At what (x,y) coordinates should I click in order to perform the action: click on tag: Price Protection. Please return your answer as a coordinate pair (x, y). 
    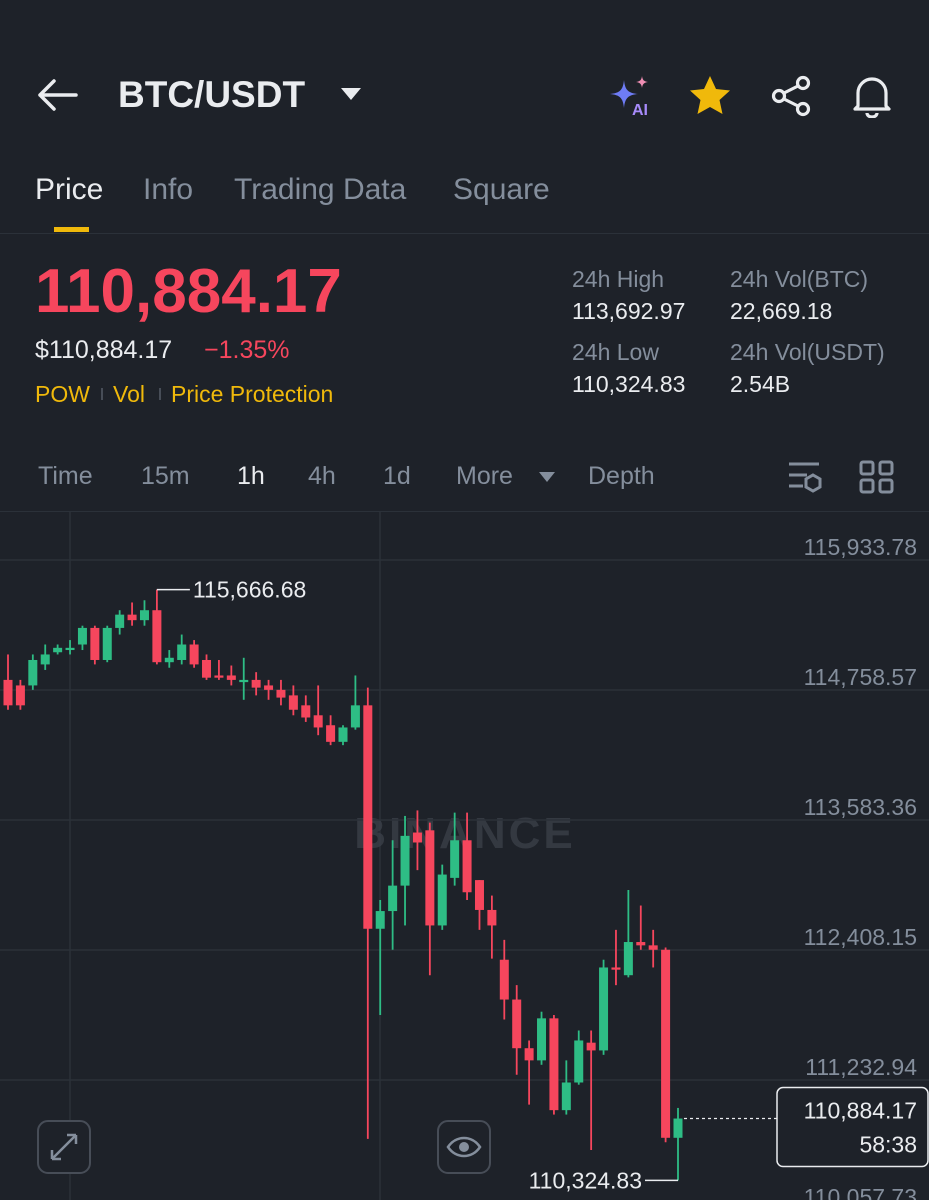
    Looking at the image, I should click on (252, 394).